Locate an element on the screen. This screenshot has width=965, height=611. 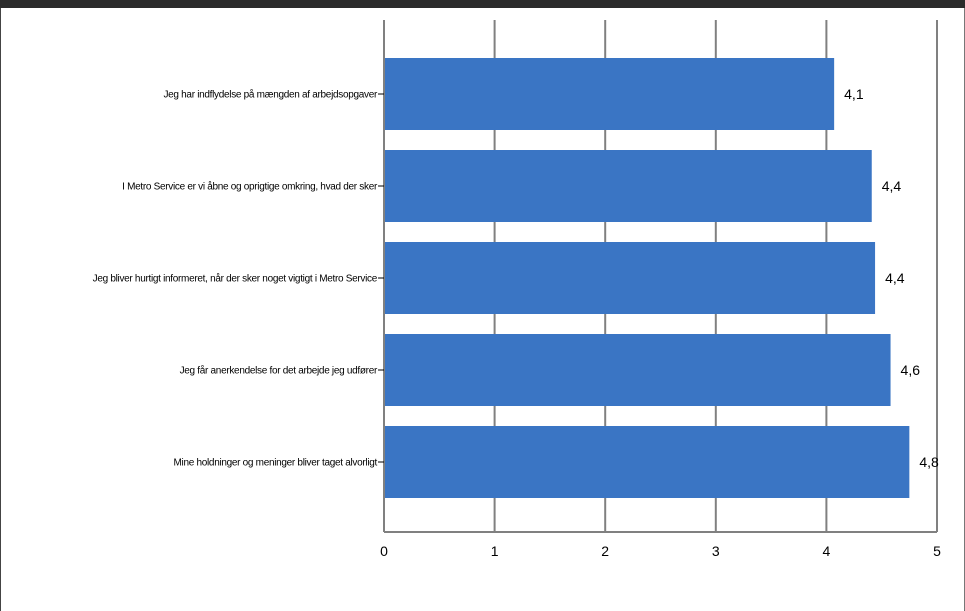
data-label-1: 4,1 is located at coordinates (854, 94).